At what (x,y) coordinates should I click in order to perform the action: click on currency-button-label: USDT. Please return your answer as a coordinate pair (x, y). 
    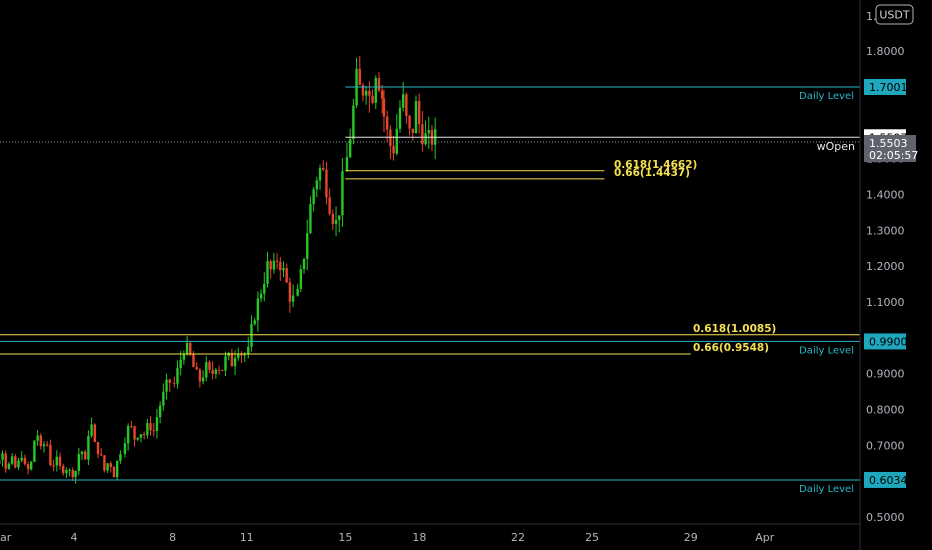
    Looking at the image, I should click on (894, 15).